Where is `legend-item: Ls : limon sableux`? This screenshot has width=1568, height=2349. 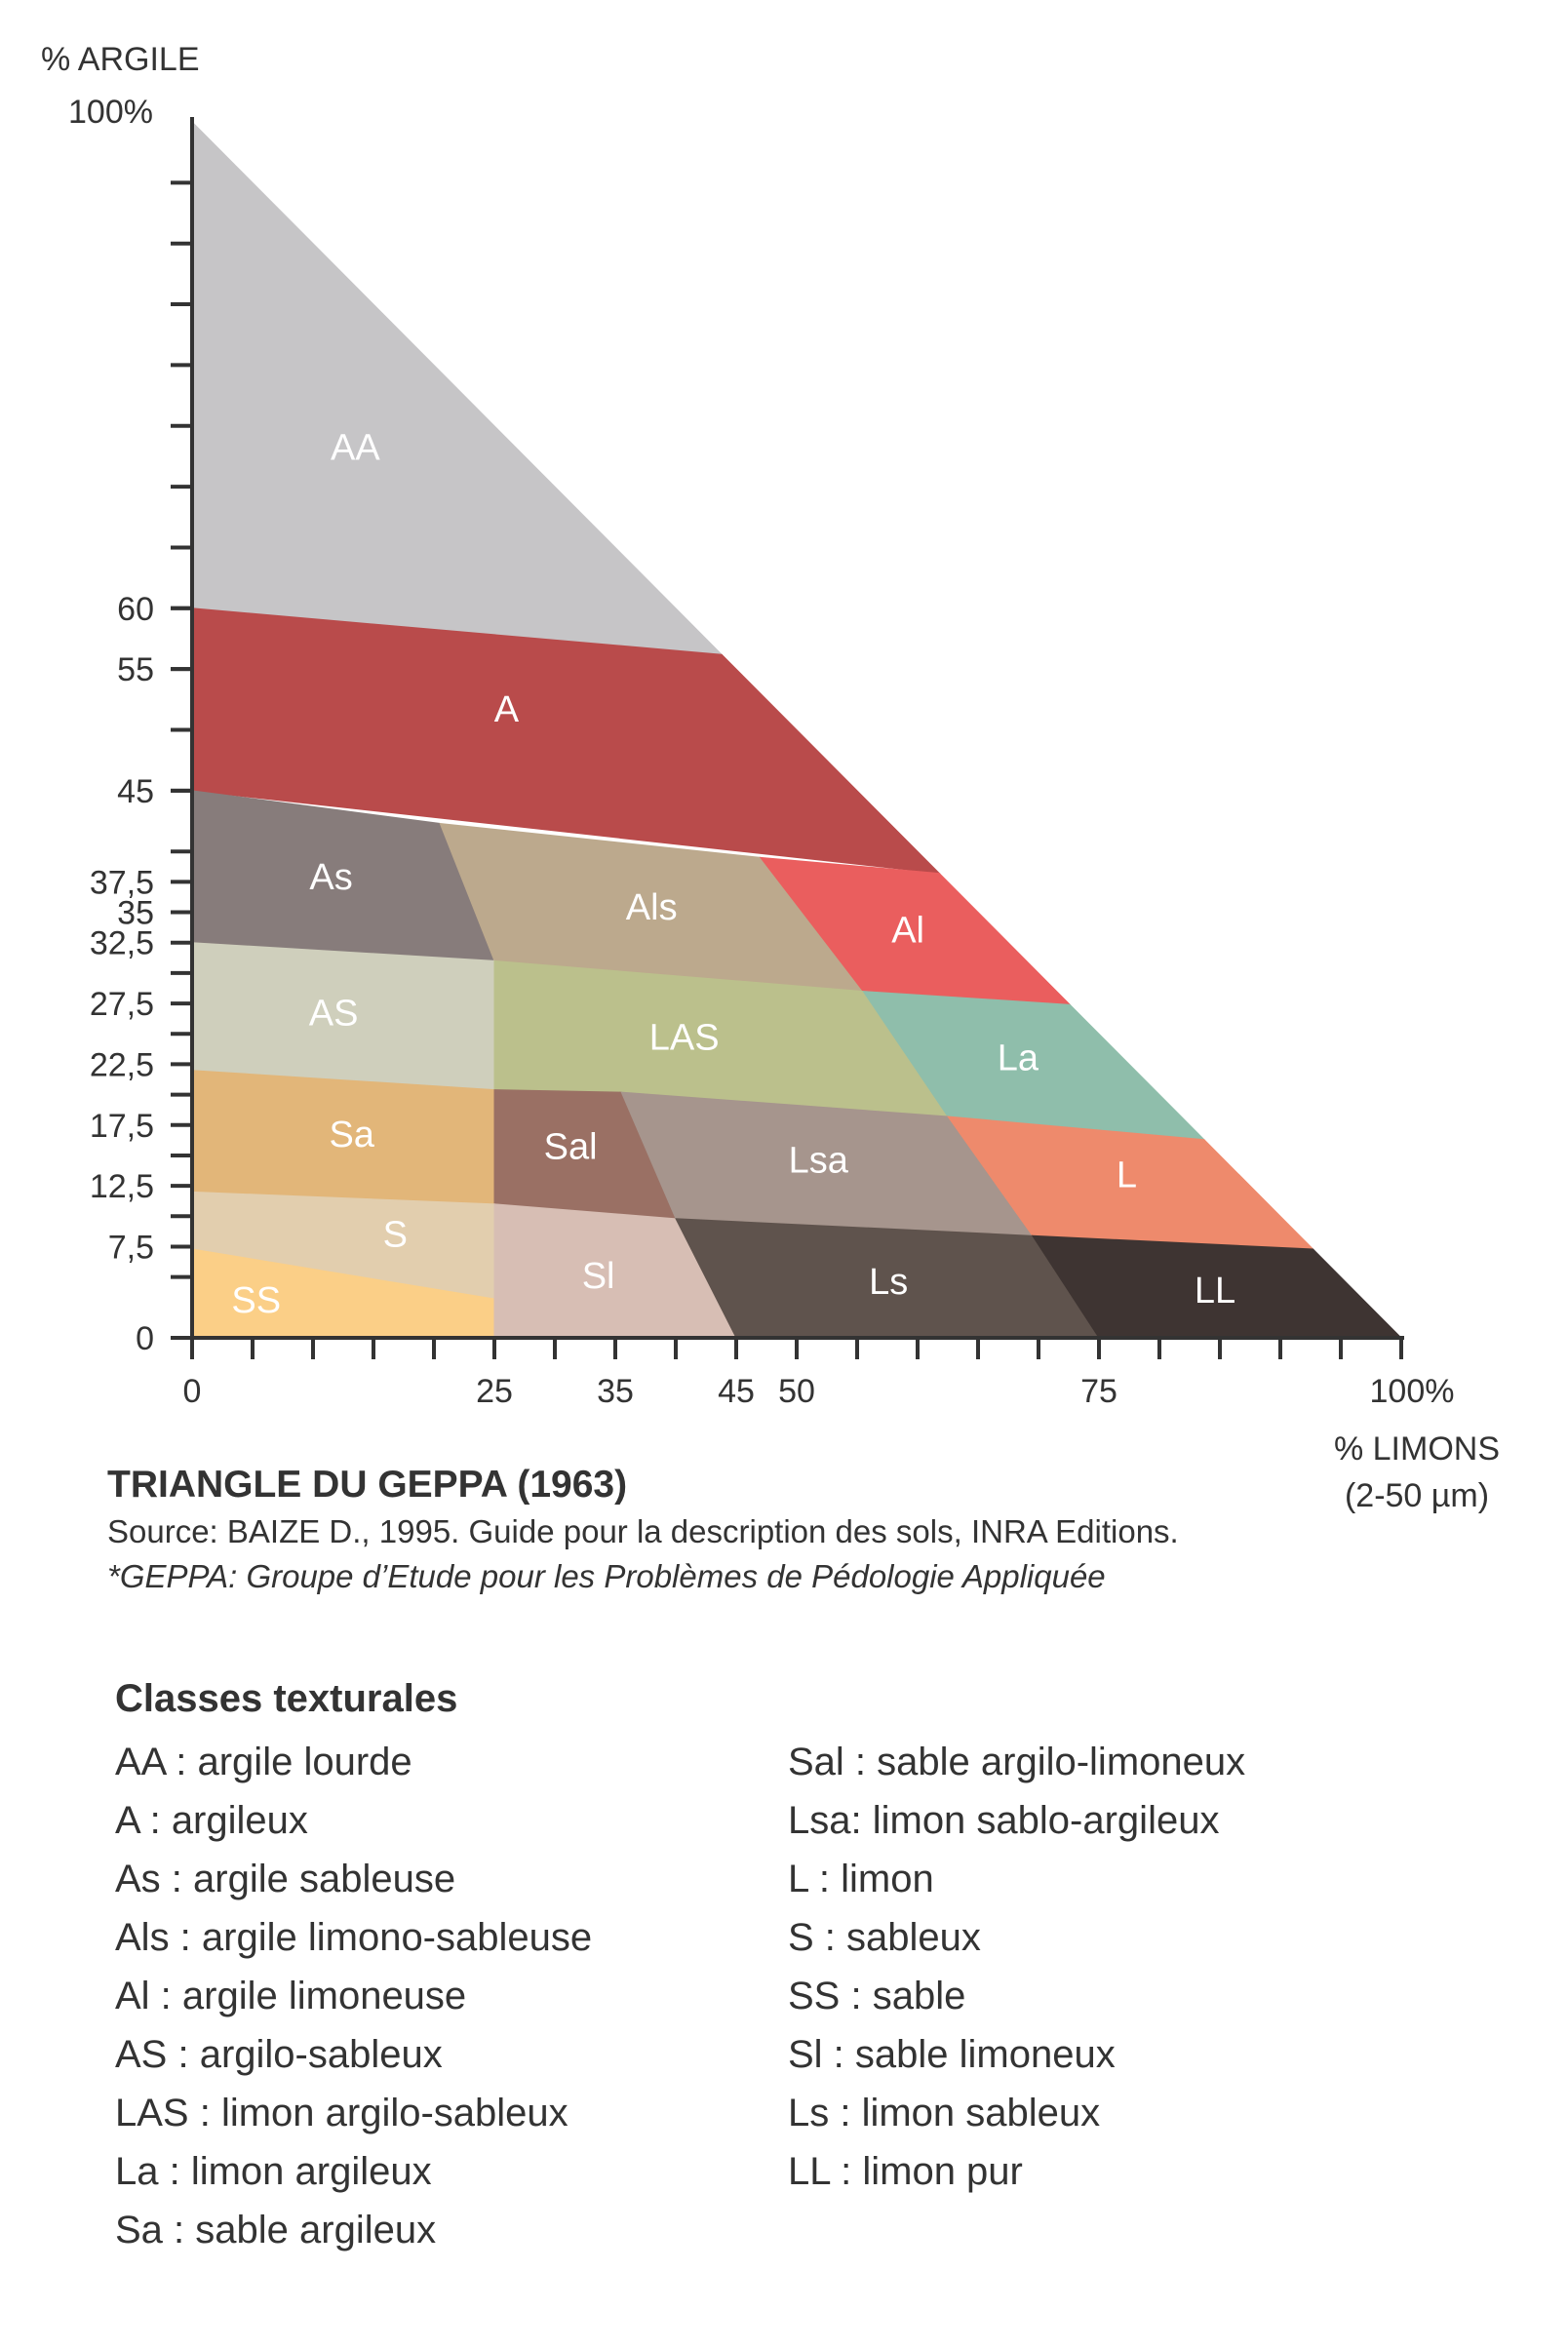
legend-item: Ls : limon sableux is located at coordinates (944, 2113).